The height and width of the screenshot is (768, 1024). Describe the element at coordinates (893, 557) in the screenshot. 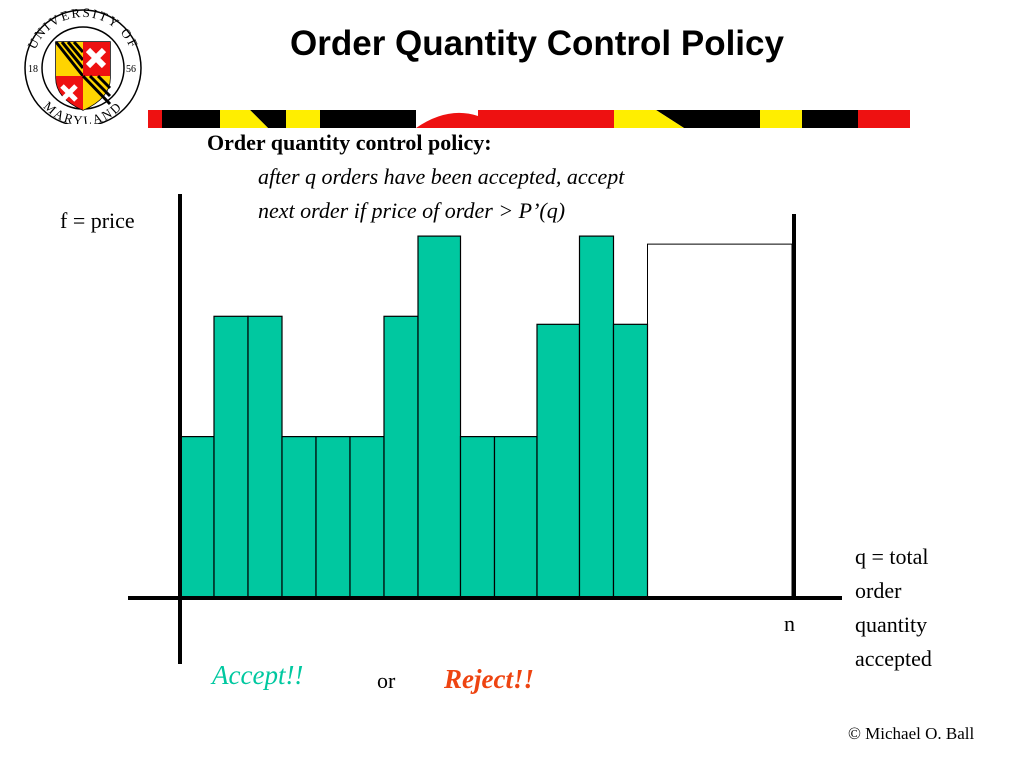

I see `x-axis-label-line-1: q = total` at that location.